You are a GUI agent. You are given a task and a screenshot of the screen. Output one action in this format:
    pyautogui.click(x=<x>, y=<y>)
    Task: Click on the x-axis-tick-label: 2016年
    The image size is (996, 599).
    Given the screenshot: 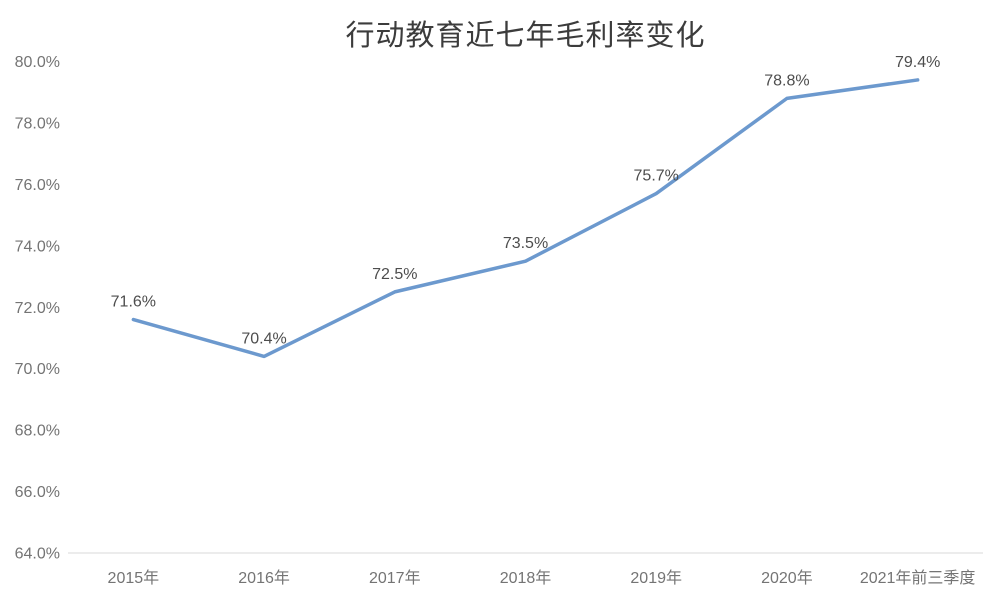 What is the action you would take?
    pyautogui.click(x=264, y=578)
    